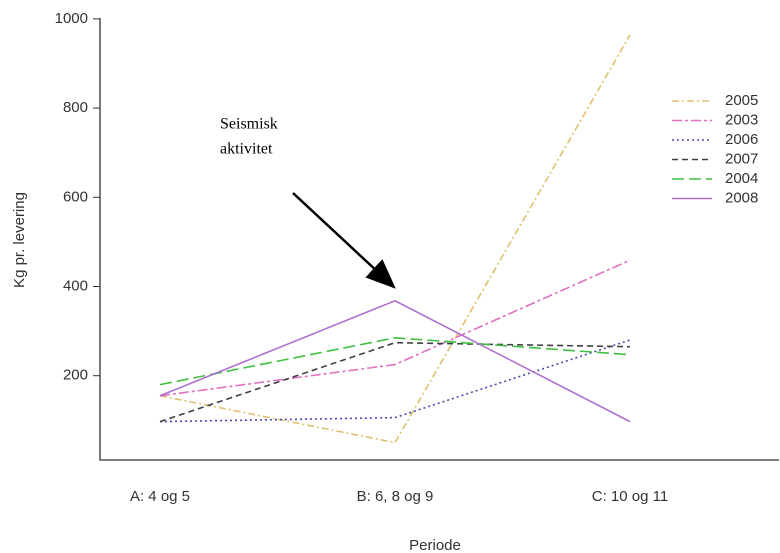 The height and width of the screenshot is (553, 780). I want to click on annotation-arrow, so click(344, 240).